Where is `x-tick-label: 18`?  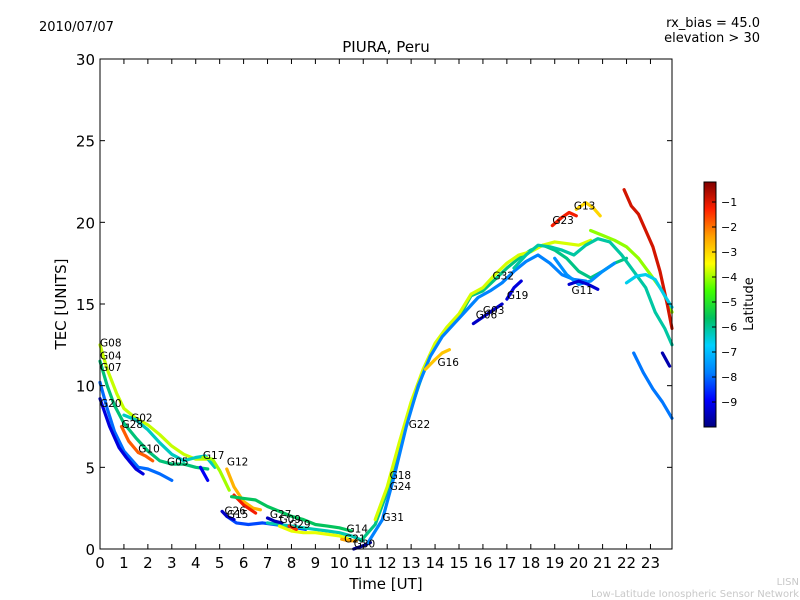 x-tick-label: 18 is located at coordinates (530, 563).